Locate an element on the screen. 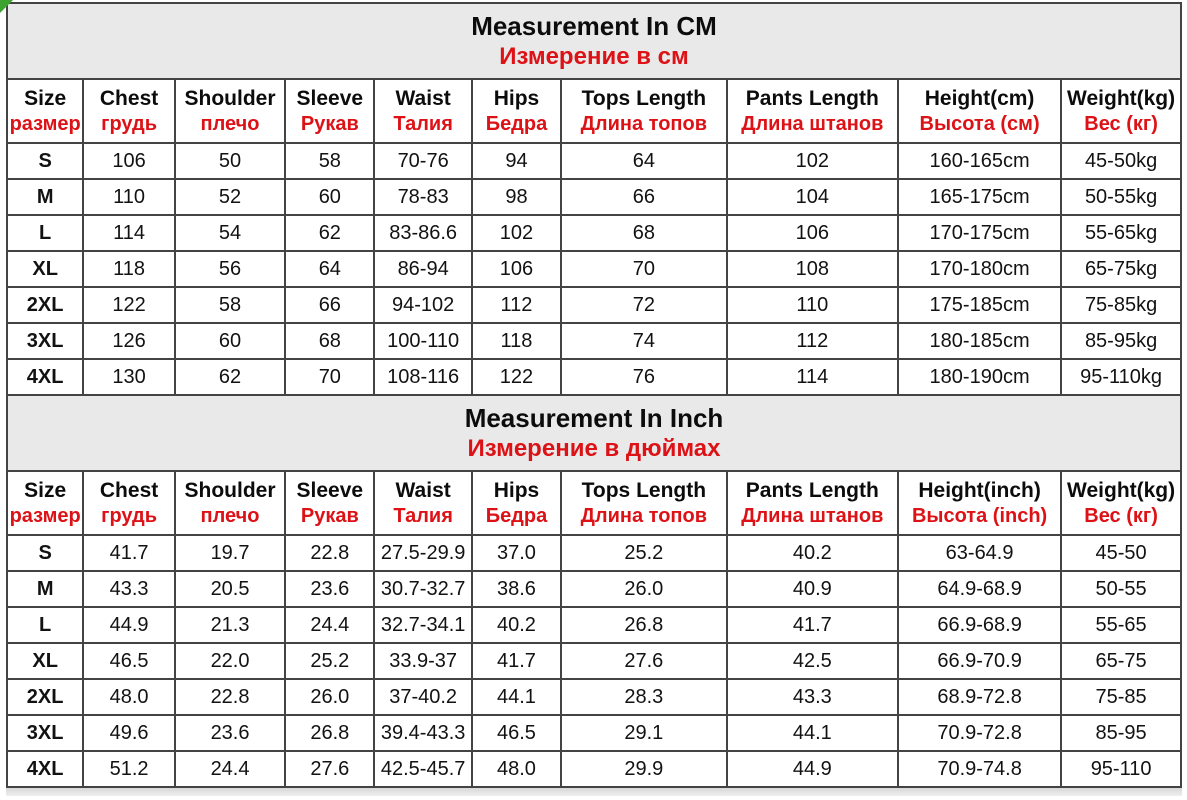 This screenshot has height=800, width=1187. measurement-cell: 25.2 is located at coordinates (644, 553).